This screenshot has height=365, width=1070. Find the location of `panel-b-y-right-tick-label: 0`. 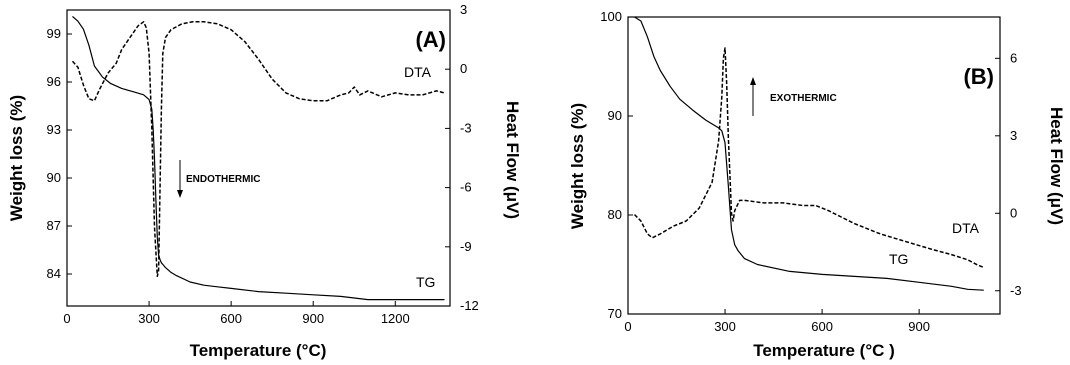

panel-b-y-right-tick-label: 0 is located at coordinates (1013, 212).